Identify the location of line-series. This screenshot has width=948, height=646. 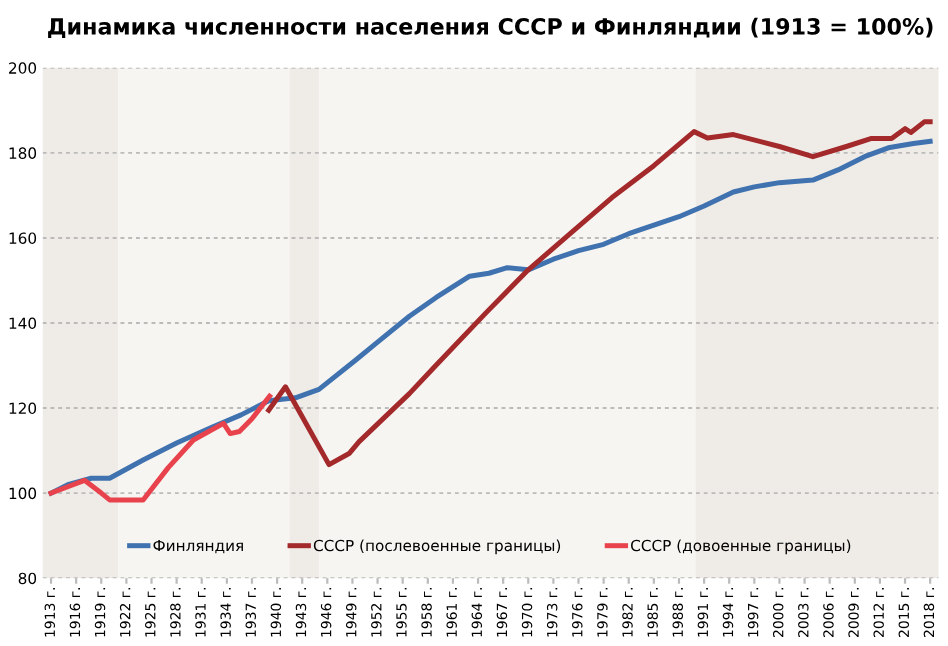
(160, 448).